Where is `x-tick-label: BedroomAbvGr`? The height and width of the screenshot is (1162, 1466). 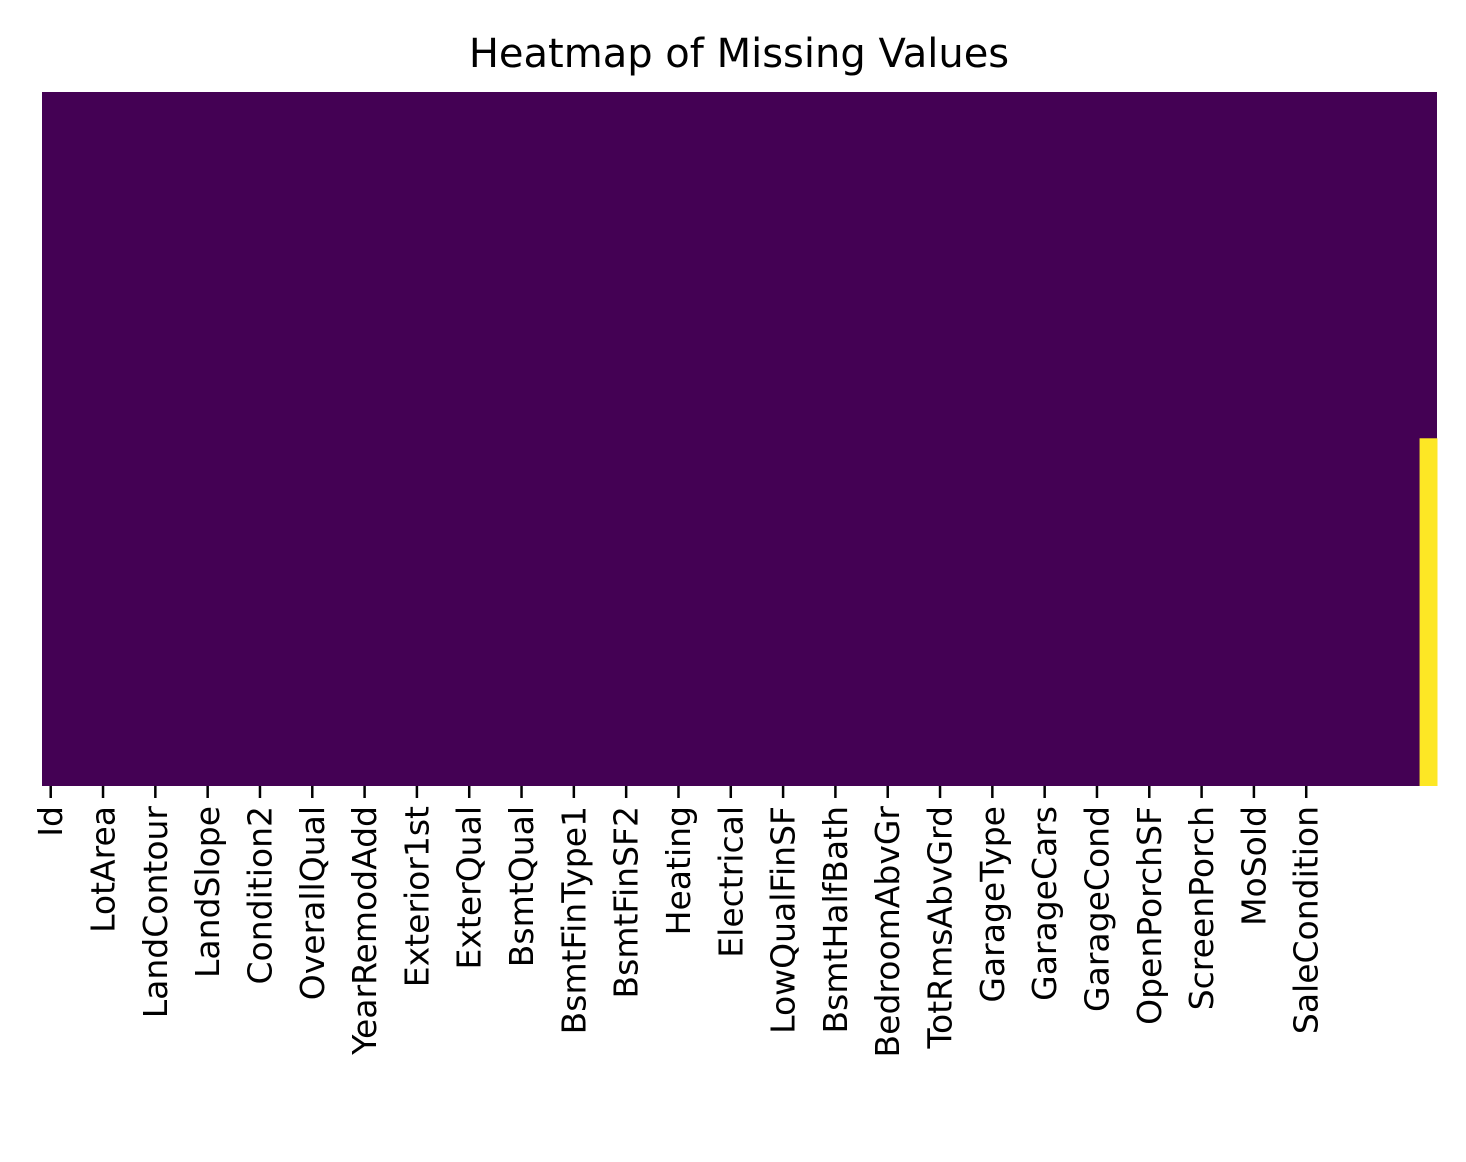 x-tick-label: BedroomAbvGr is located at coordinates (887, 932).